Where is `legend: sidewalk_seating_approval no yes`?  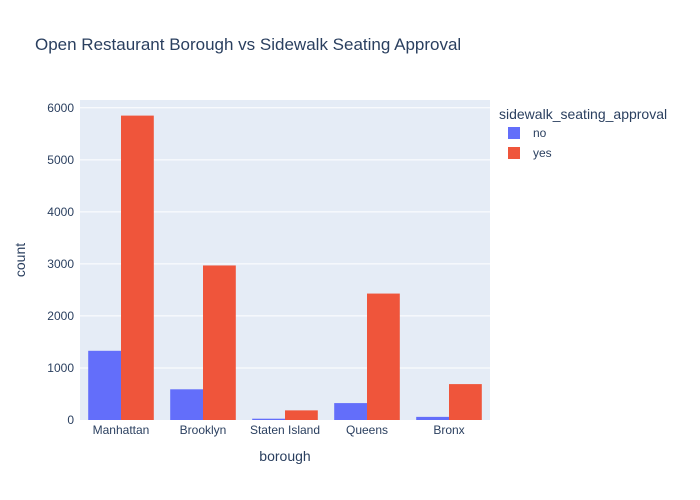 legend: sidewalk_seating_approval no yes is located at coordinates (583, 133).